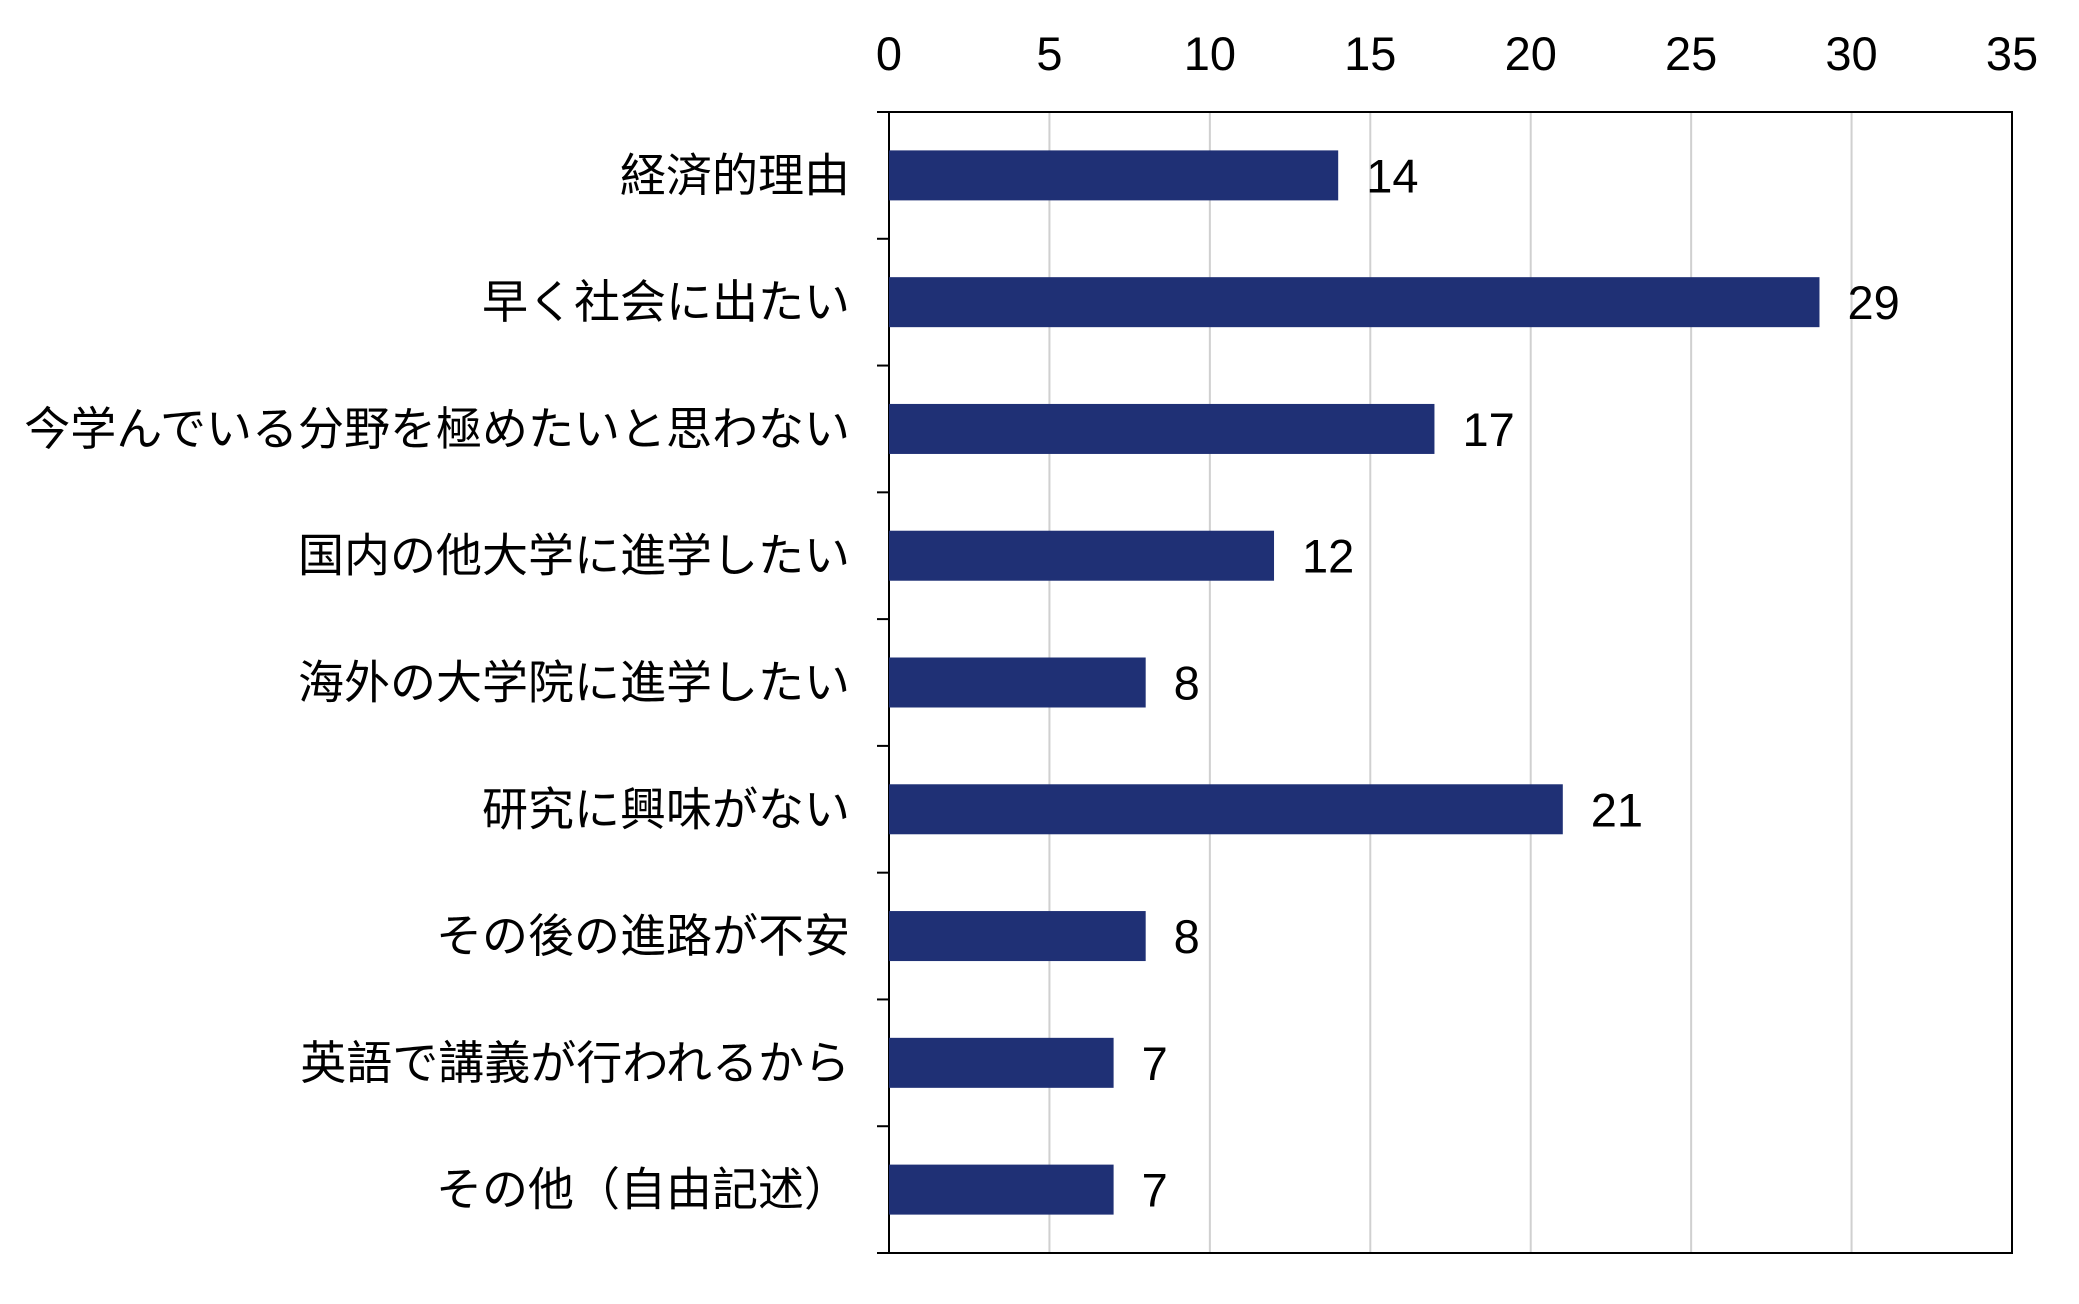  What do you see at coordinates (1328, 556) in the screenshot?
I see `data-label: 12` at bounding box center [1328, 556].